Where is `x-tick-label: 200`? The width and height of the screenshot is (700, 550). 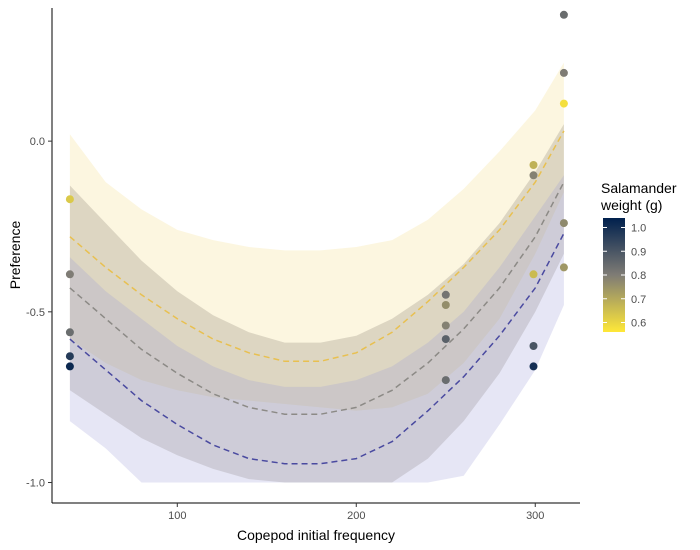 x-tick-label: 200 is located at coordinates (356, 516).